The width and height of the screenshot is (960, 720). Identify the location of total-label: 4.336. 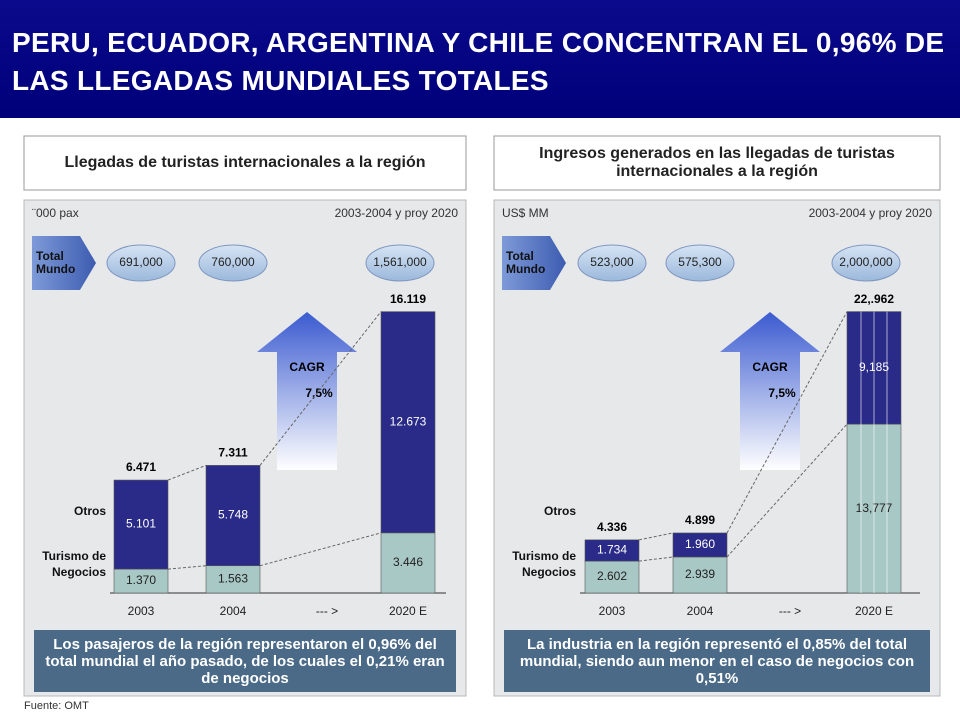
(612, 527).